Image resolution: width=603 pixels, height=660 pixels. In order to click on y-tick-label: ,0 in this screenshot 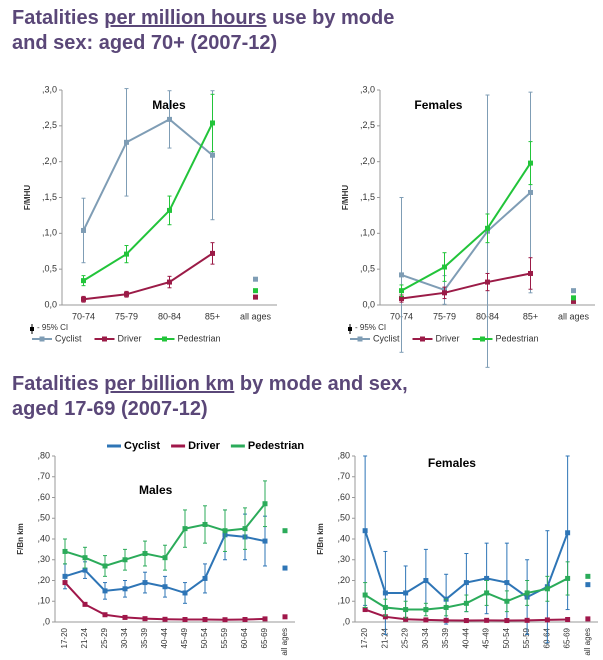, I will do `click(346, 621)`.